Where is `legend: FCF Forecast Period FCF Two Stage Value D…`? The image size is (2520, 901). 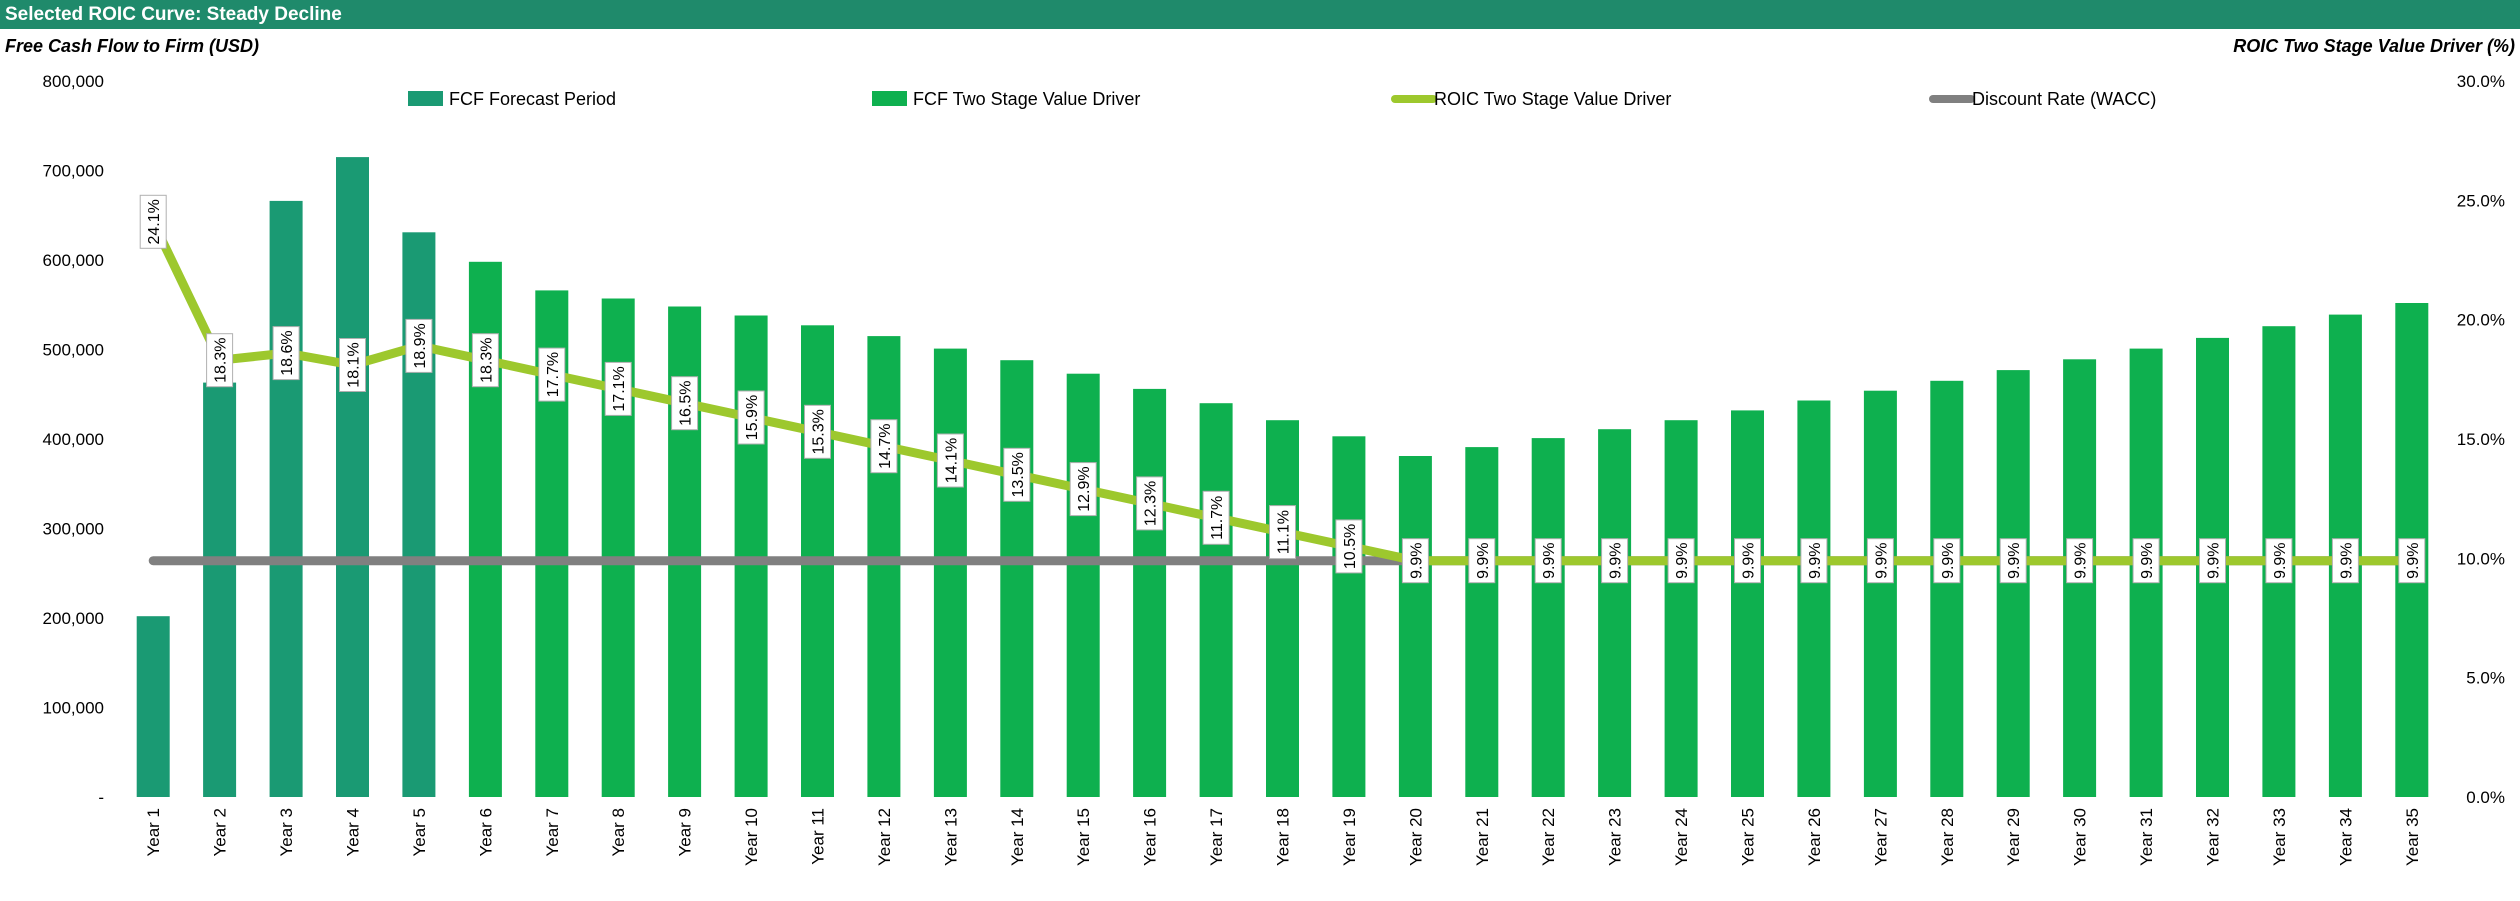 legend: FCF Forecast Period FCF Two Stage Value D… is located at coordinates (1282, 99).